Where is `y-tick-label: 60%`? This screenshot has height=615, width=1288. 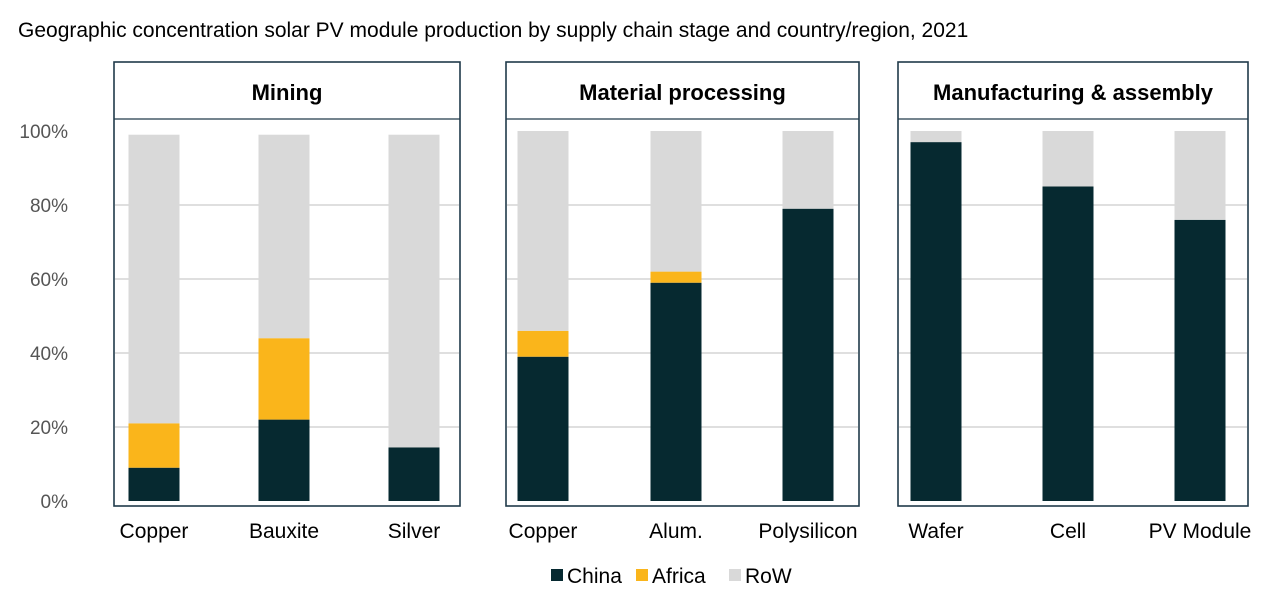
y-tick-label: 60% is located at coordinates (49, 280).